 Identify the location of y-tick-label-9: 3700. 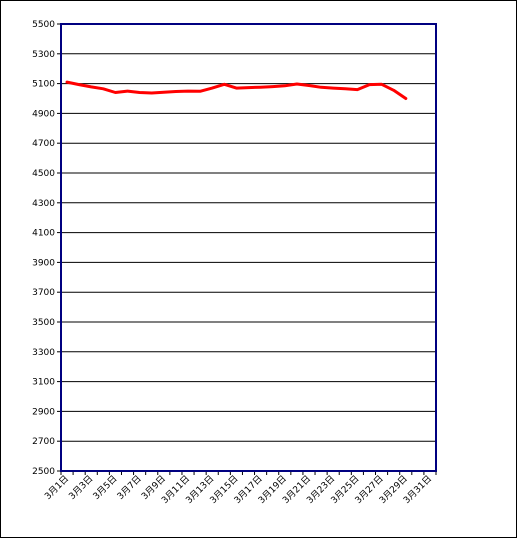
(43, 293).